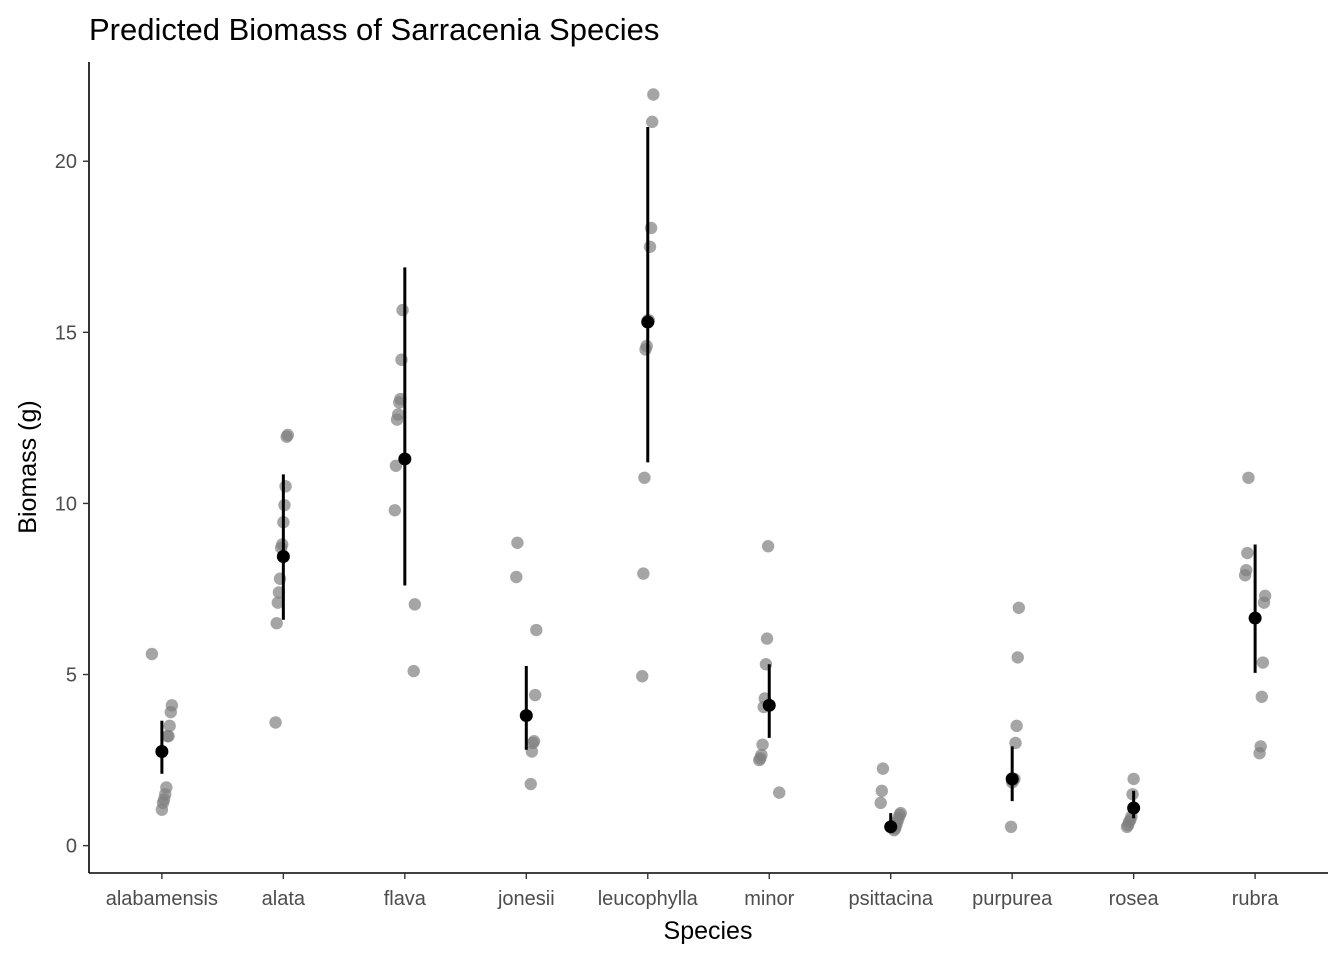 The image size is (1344, 960). Describe the element at coordinates (405, 899) in the screenshot. I see `x-tick-label: flava` at that location.